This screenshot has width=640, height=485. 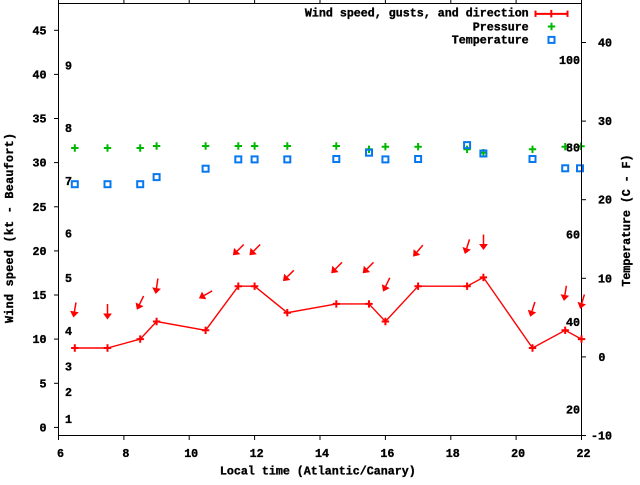 What do you see at coordinates (318, 472) in the screenshot?
I see `svg-text: Local time (Atlantic/Canary)` at bounding box center [318, 472].